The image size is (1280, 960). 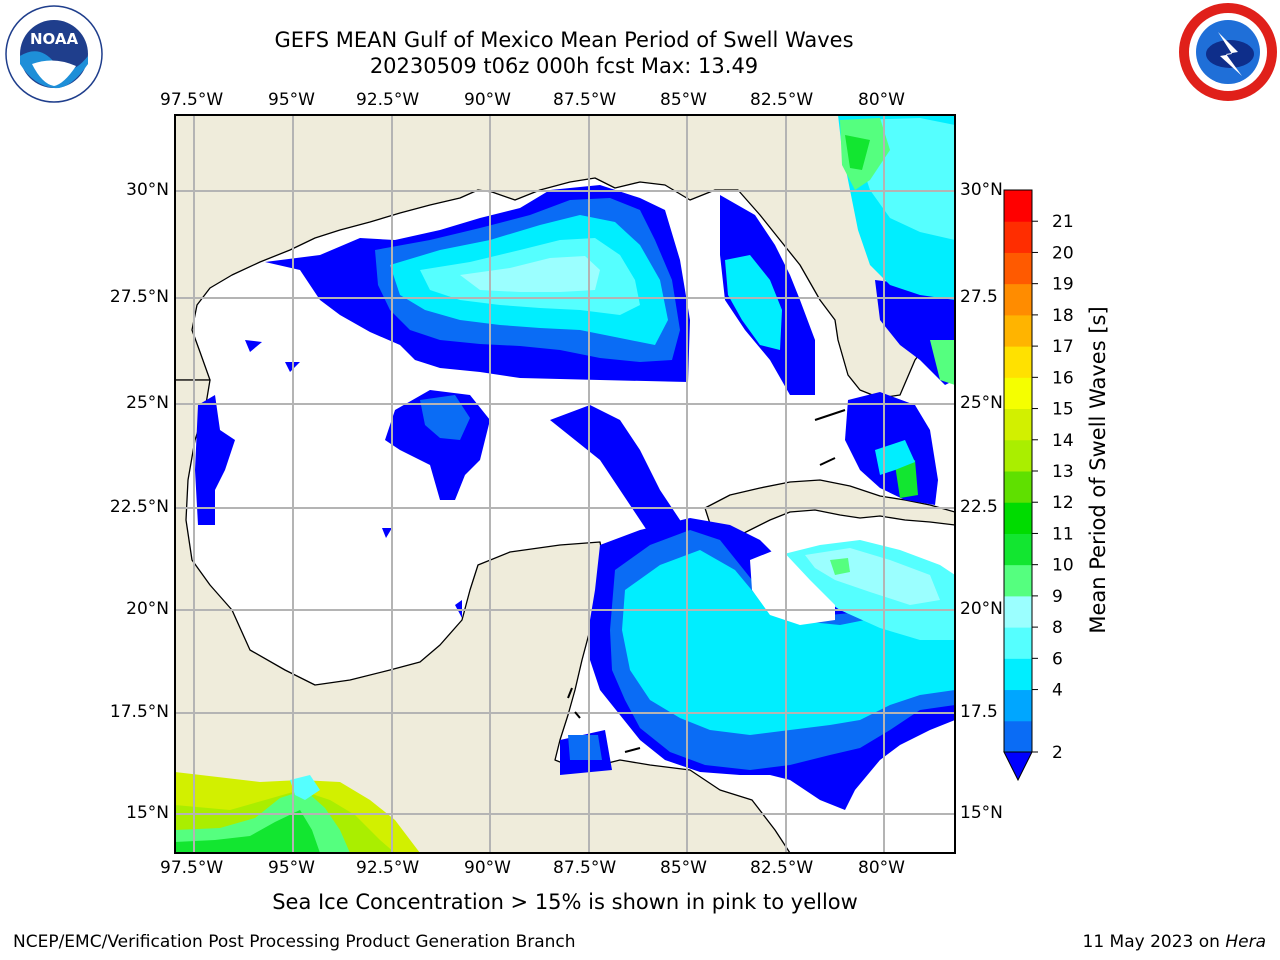 What do you see at coordinates (247, 831) in the screenshot?
I see `swell-region-pacific-green2` at bounding box center [247, 831].